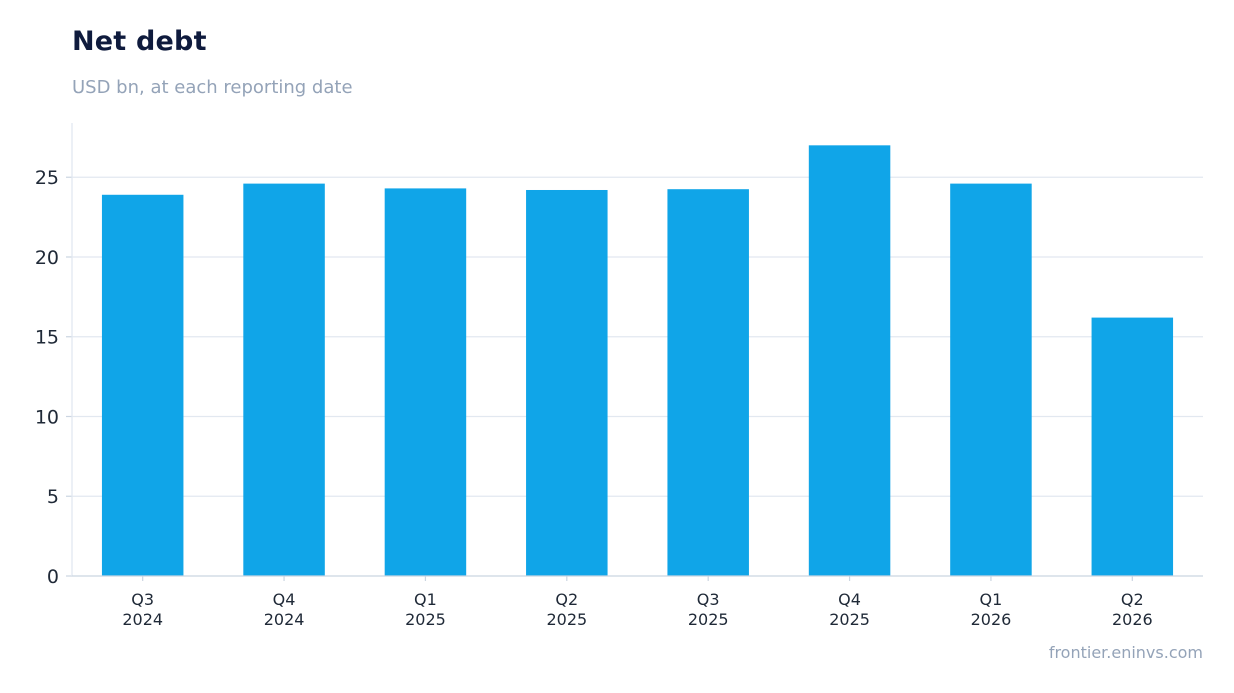  What do you see at coordinates (47, 417) in the screenshot?
I see `y-tick-label: 10` at bounding box center [47, 417].